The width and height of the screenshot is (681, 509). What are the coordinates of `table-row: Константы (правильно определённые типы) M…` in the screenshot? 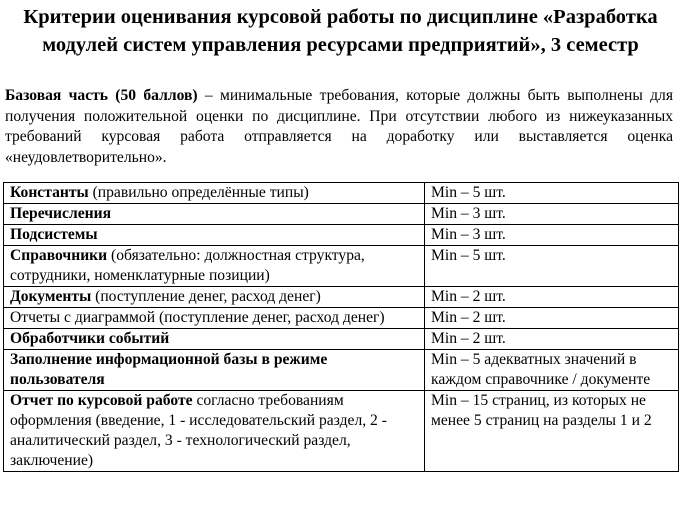 It's located at (341, 193).